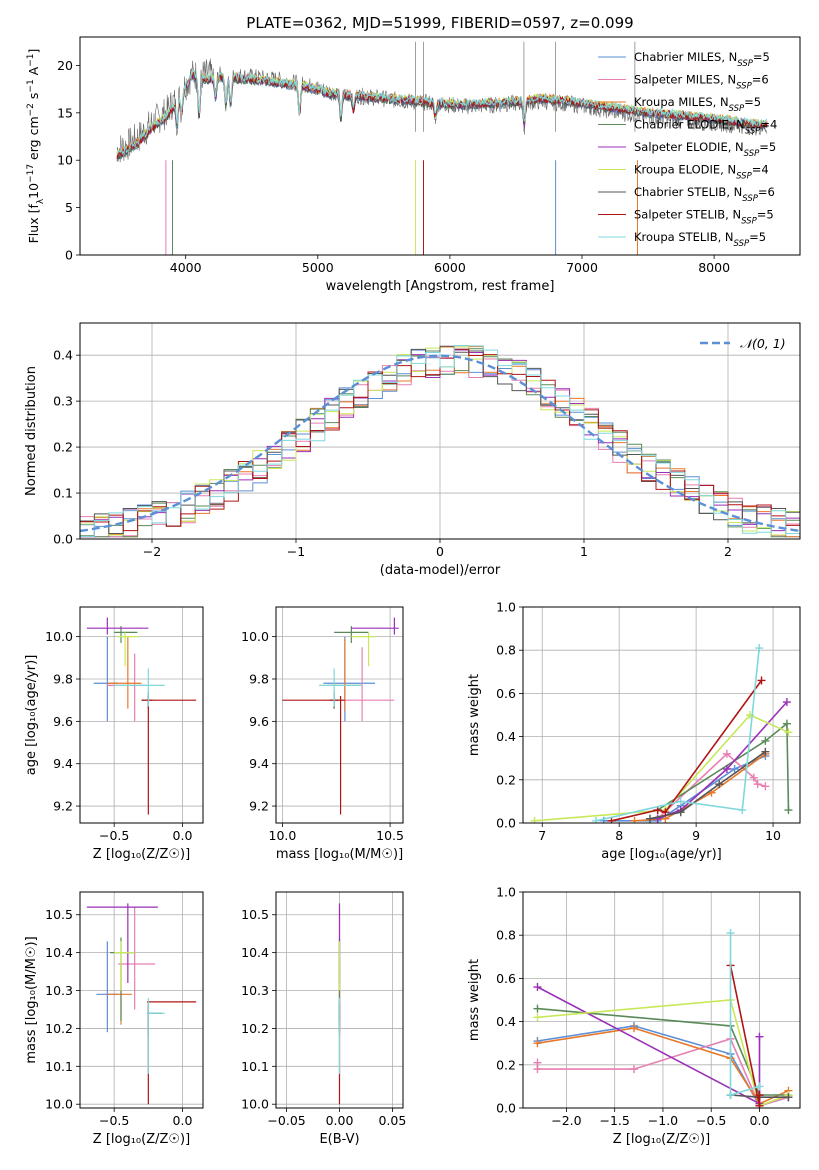 This screenshot has width=819, height=1170. I want to click on legend-label-suffix: =4, so click(760, 170).